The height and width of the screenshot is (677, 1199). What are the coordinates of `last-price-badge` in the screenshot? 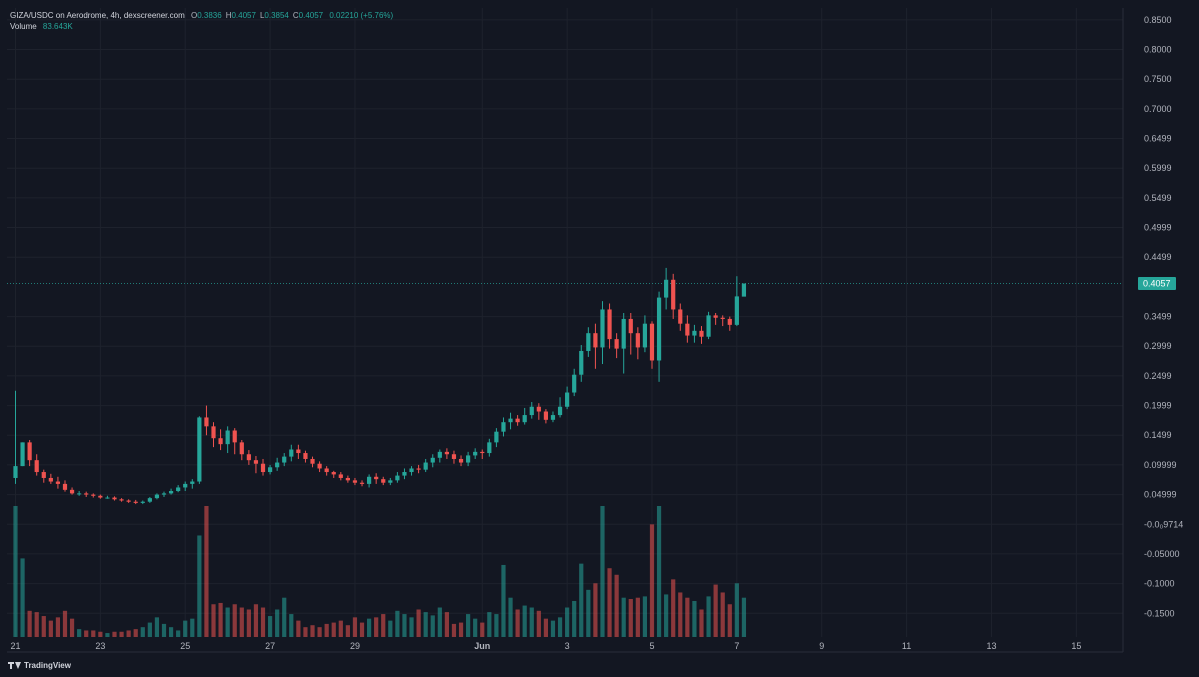 It's located at (1157, 284).